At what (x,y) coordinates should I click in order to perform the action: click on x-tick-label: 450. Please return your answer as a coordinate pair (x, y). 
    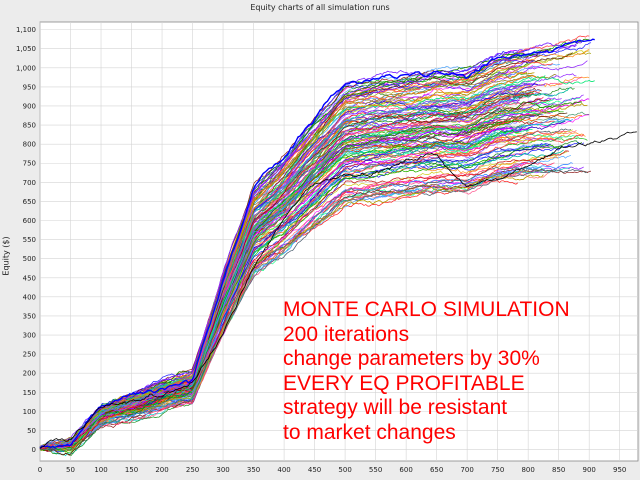
    Looking at the image, I should click on (314, 470).